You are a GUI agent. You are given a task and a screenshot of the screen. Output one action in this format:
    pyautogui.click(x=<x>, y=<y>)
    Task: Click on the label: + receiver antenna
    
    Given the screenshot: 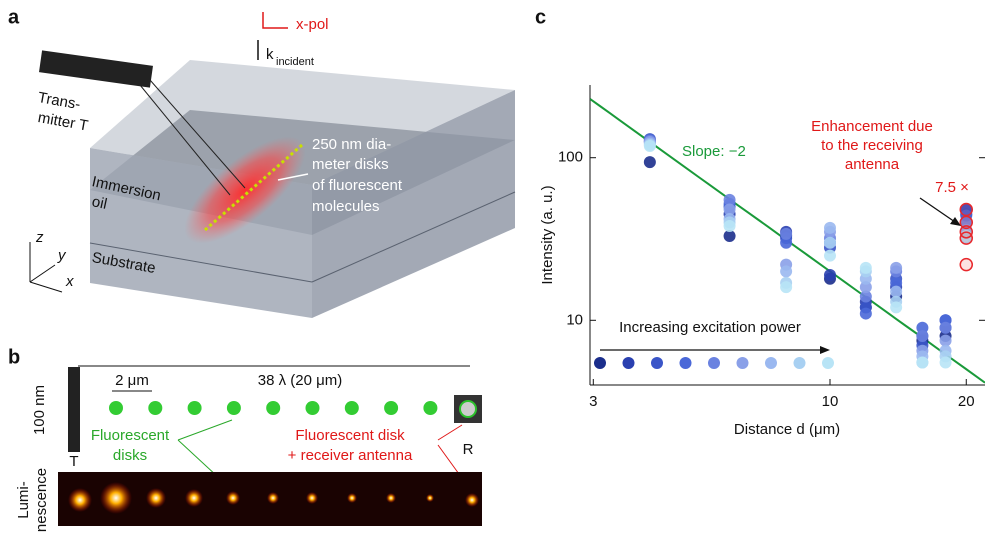 What is the action you would take?
    pyautogui.click(x=350, y=455)
    